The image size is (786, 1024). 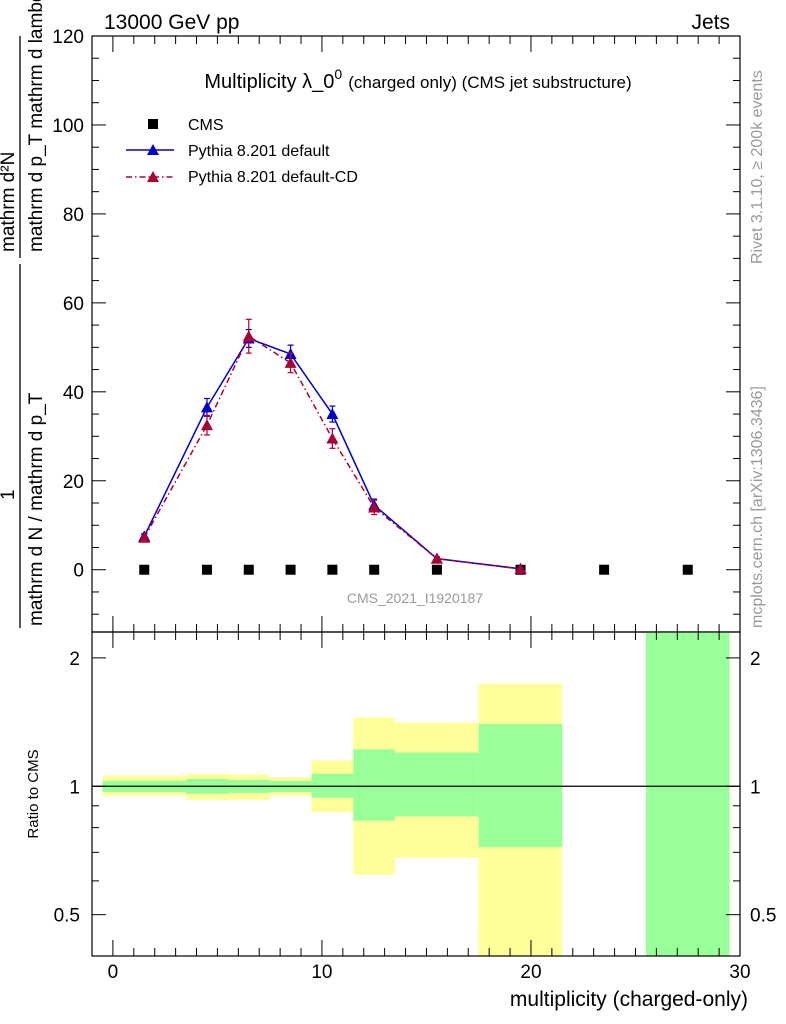 What do you see at coordinates (206, 125) in the screenshot?
I see `legend-cms-label: CMS` at bounding box center [206, 125].